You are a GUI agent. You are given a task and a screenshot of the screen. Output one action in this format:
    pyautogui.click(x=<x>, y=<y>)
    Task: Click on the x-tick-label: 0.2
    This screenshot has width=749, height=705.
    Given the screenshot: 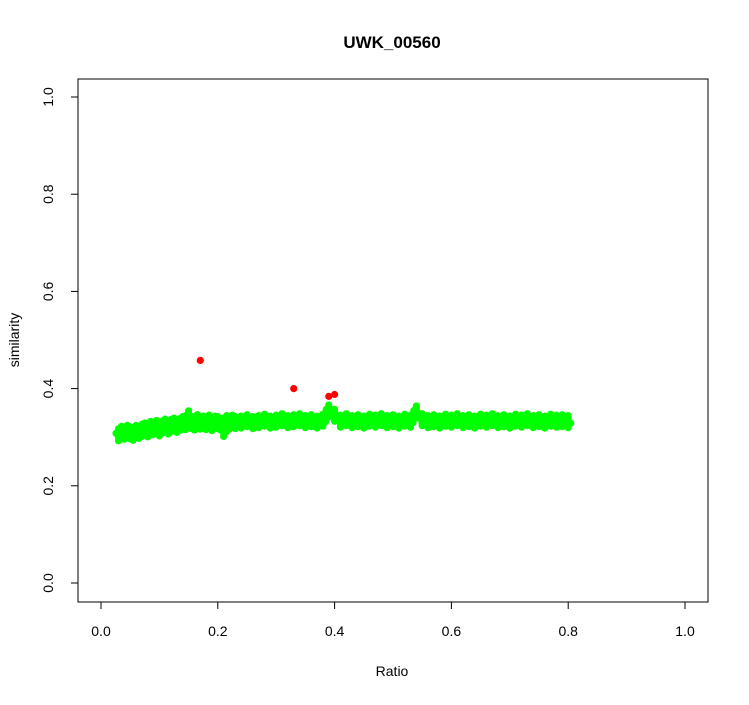 What is the action you would take?
    pyautogui.click(x=218, y=631)
    